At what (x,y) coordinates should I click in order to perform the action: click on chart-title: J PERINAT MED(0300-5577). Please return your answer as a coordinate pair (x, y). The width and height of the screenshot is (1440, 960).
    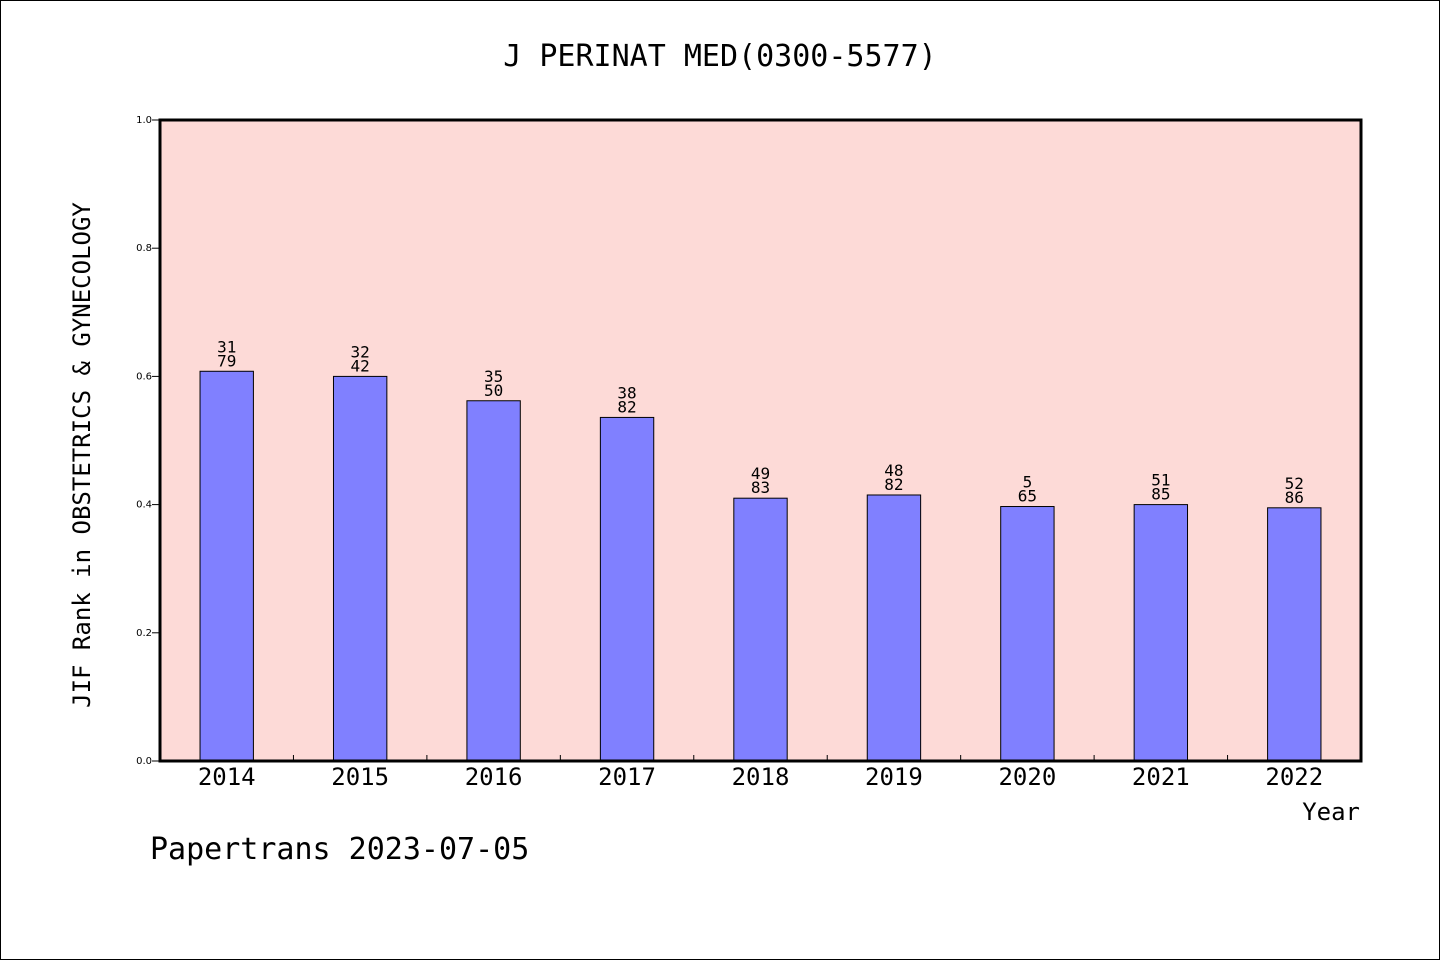
    Looking at the image, I should click on (719, 56).